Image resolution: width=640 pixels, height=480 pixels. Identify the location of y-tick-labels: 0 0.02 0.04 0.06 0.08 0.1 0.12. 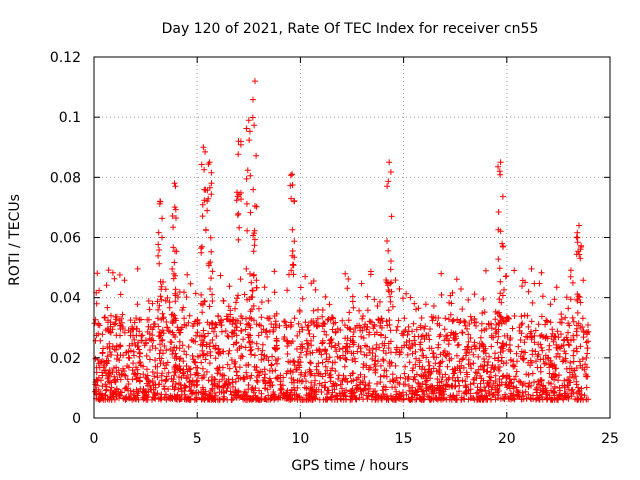
(65, 238).